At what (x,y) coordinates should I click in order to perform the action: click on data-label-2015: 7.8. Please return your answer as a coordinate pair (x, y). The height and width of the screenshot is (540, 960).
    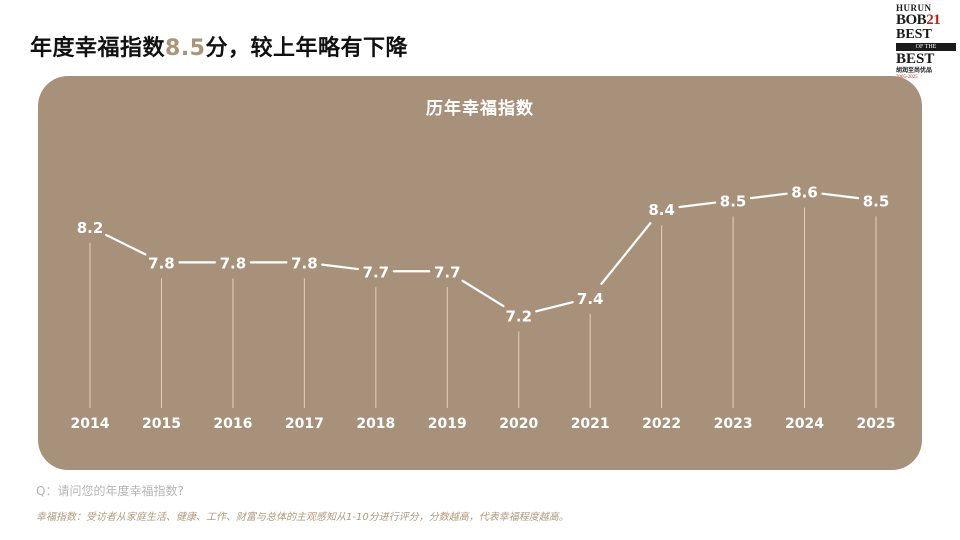
    Looking at the image, I should click on (161, 263).